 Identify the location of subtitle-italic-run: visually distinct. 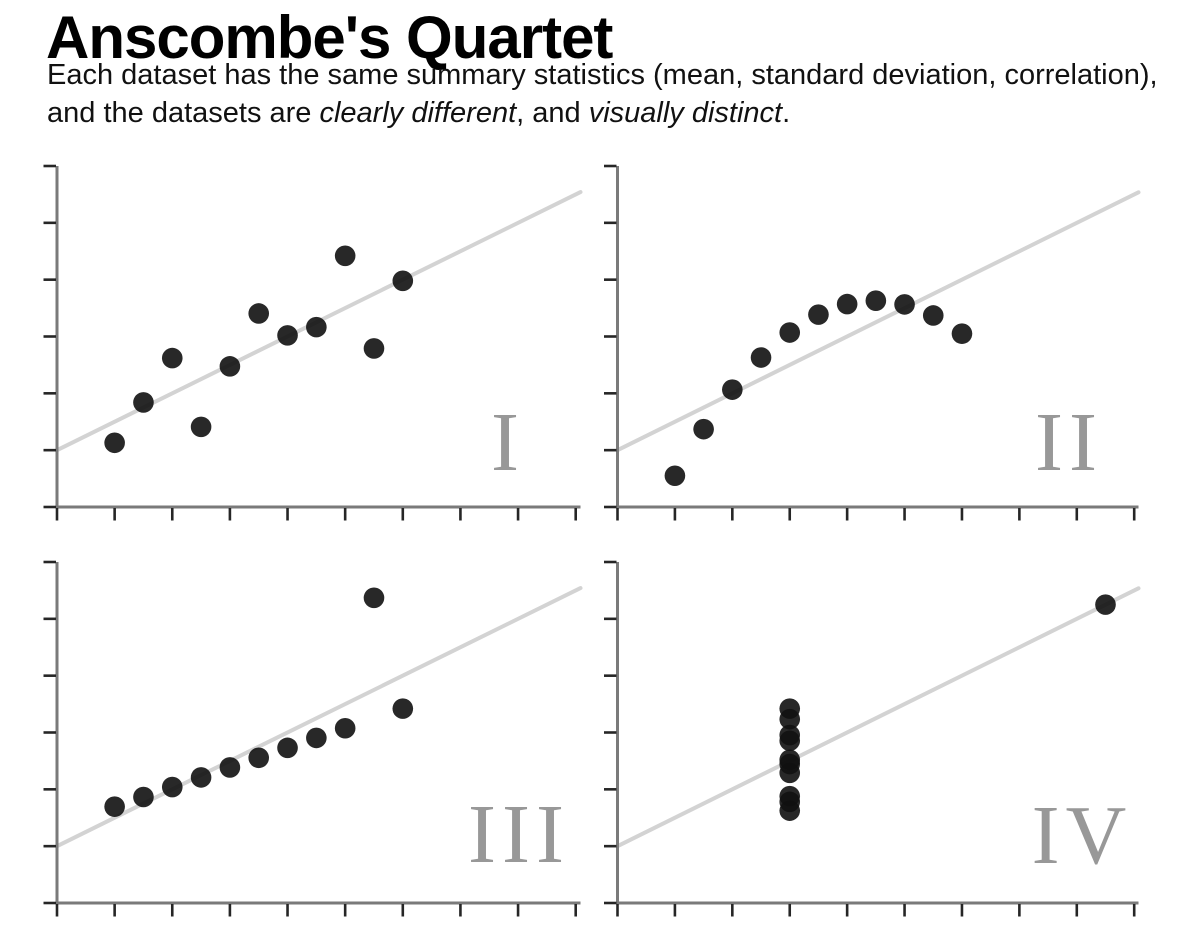
(685, 112).